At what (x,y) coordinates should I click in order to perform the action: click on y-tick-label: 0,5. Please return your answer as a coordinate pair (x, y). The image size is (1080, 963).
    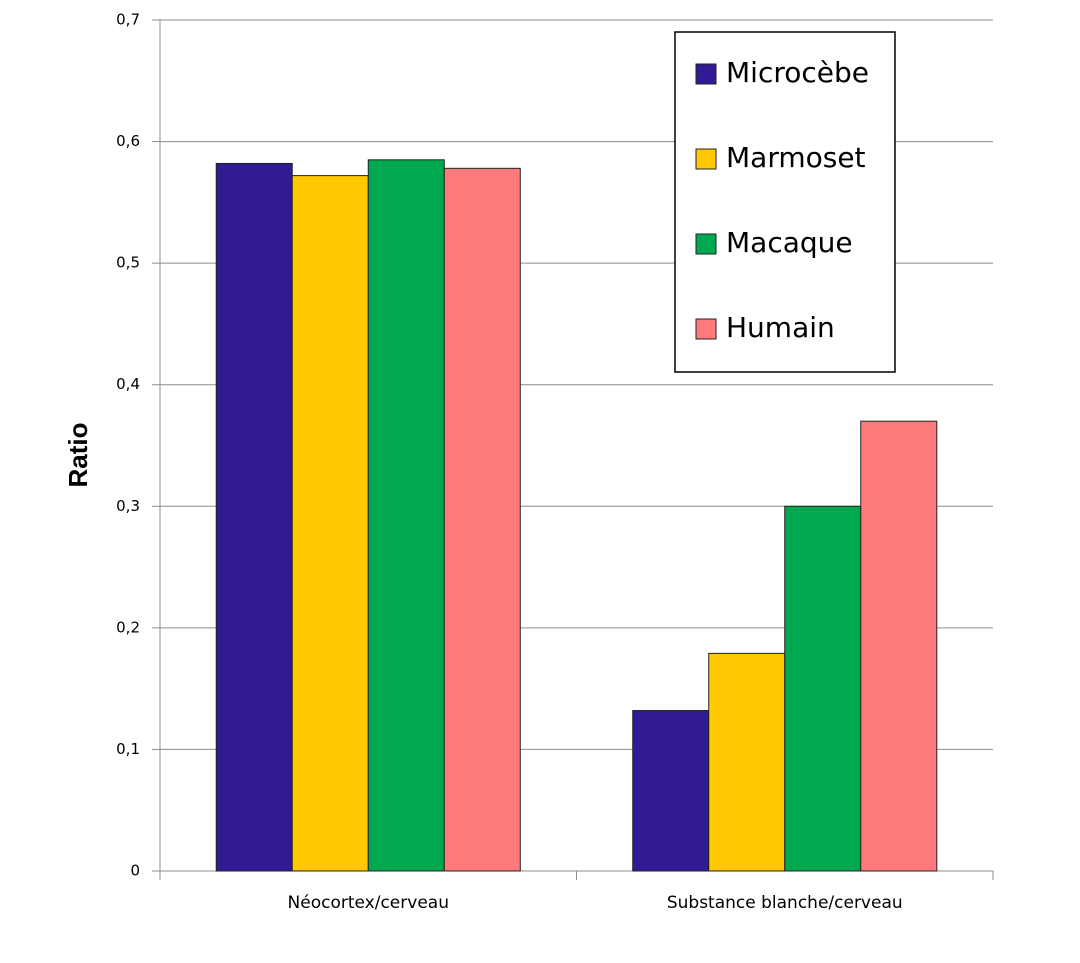
    Looking at the image, I should click on (128, 263).